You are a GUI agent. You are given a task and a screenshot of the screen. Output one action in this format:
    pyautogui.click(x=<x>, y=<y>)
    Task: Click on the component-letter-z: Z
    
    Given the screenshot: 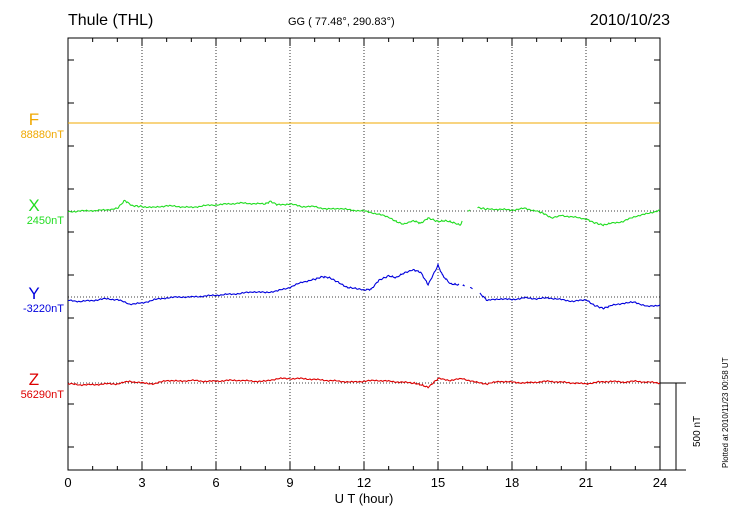 What is the action you would take?
    pyautogui.click(x=34, y=379)
    